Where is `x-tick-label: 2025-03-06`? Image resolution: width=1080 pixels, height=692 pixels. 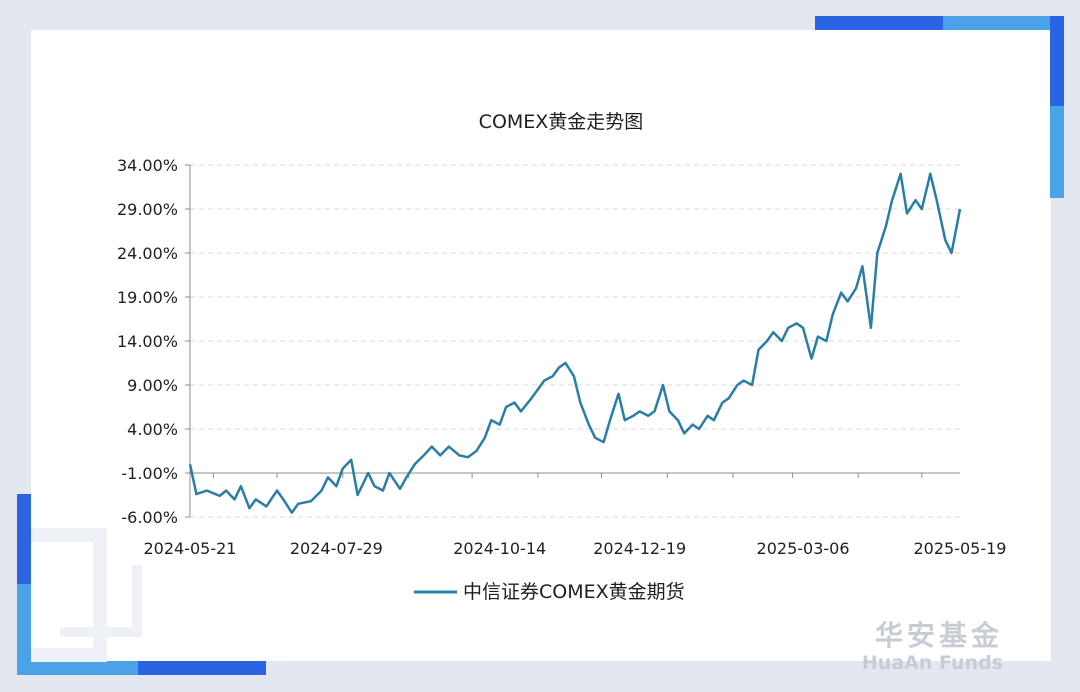 x-tick-label: 2025-03-06 is located at coordinates (803, 548).